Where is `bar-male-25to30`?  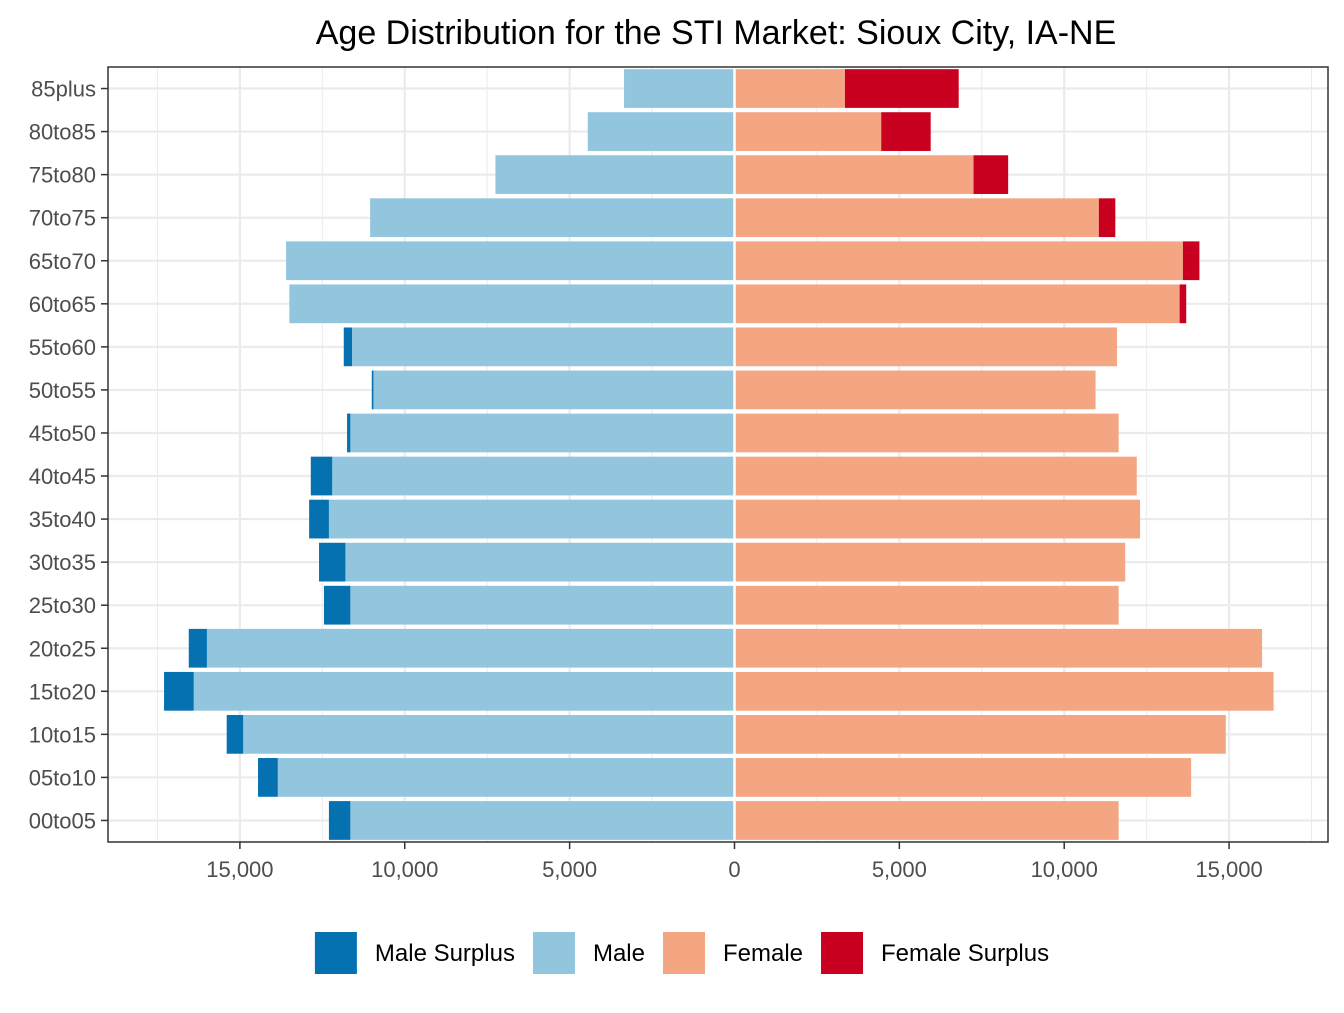
bar-male-25to30 is located at coordinates (542, 605).